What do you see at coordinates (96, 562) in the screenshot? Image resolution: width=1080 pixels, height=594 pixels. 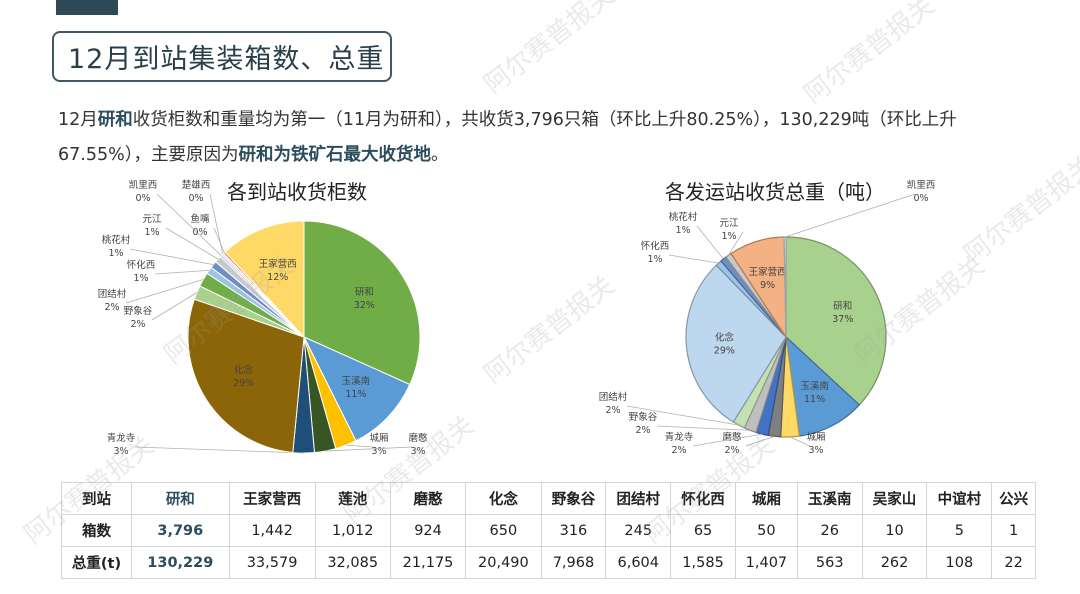 I see `table-row-header: 总重(t)` at bounding box center [96, 562].